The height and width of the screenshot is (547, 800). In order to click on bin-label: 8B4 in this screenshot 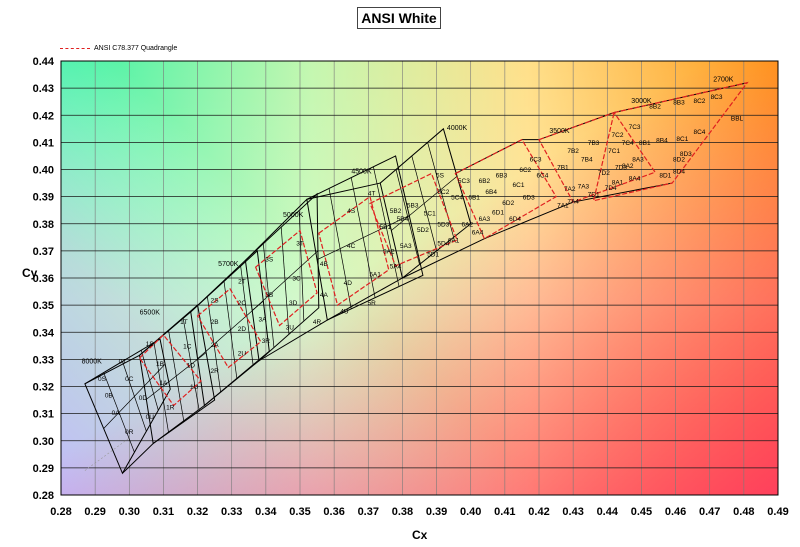, I will do `click(662, 140)`.